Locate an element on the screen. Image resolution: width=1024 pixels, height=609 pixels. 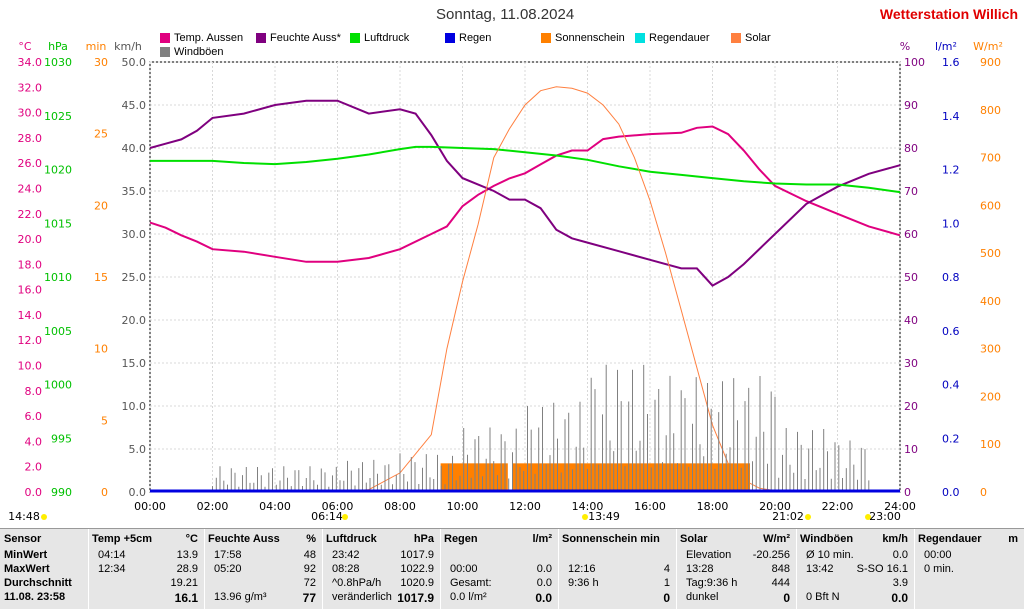
pct-tick: 50 is located at coordinates (911, 277).